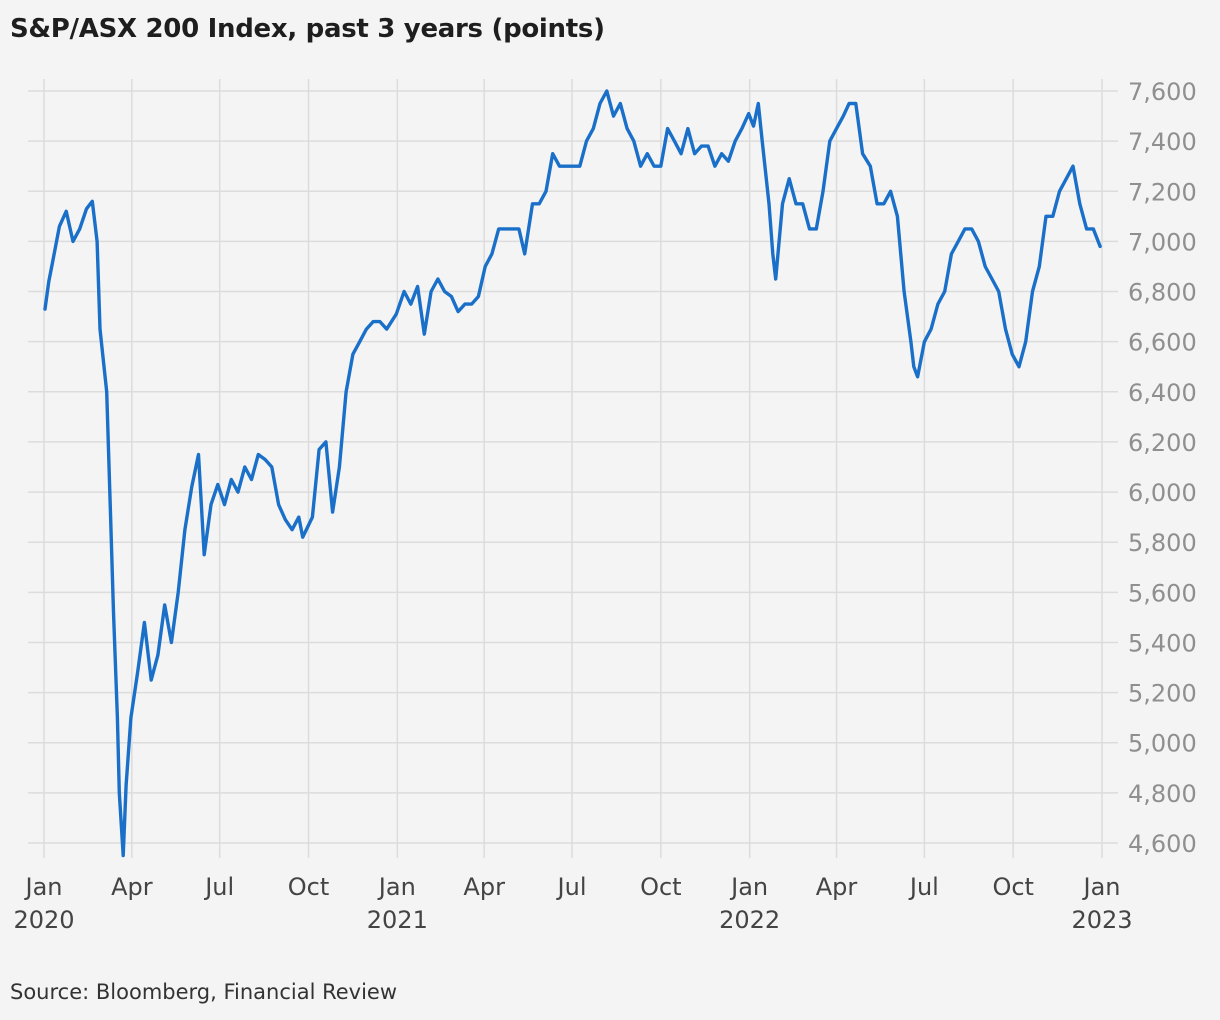 This screenshot has height=1020, width=1220. Describe the element at coordinates (1162, 694) in the screenshot. I see `y-tick-label: 5,200` at that location.